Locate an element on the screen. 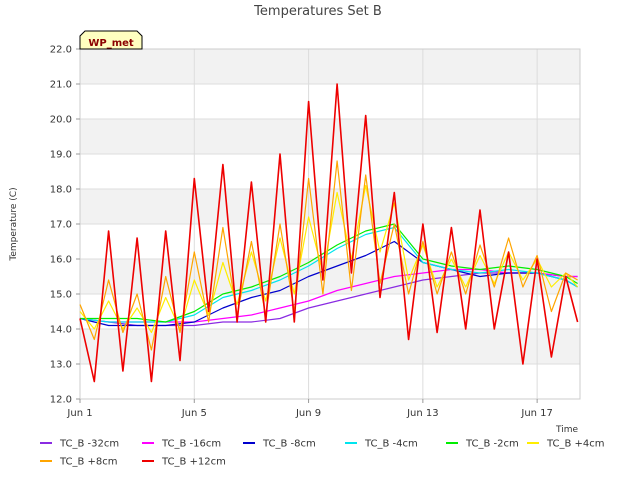 Image resolution: width=640 pixels, height=480 pixels. y-tick-label: 14.0 is located at coordinates (61, 330).